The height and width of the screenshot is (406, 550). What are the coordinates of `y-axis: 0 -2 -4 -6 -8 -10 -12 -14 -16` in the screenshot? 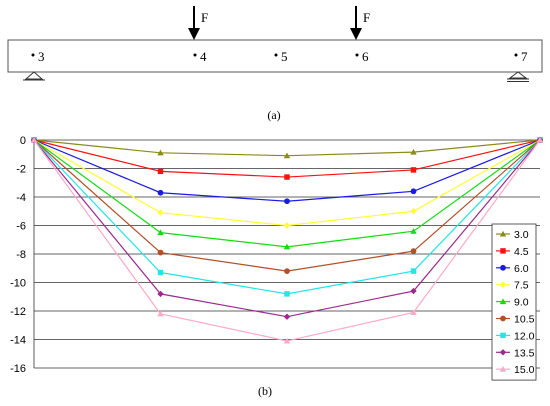 It's located at (22, 255).